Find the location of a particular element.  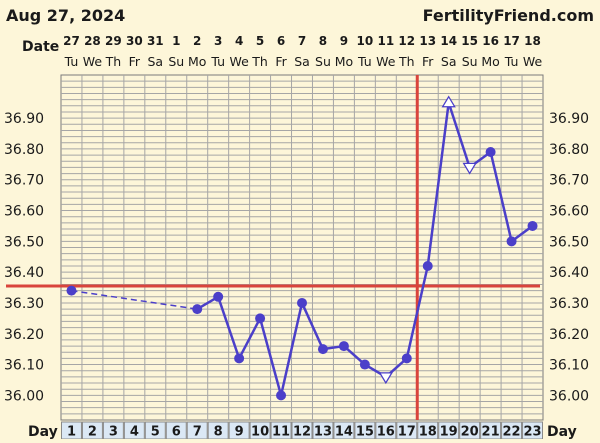

date-tick: 31 is located at coordinates (155, 41).